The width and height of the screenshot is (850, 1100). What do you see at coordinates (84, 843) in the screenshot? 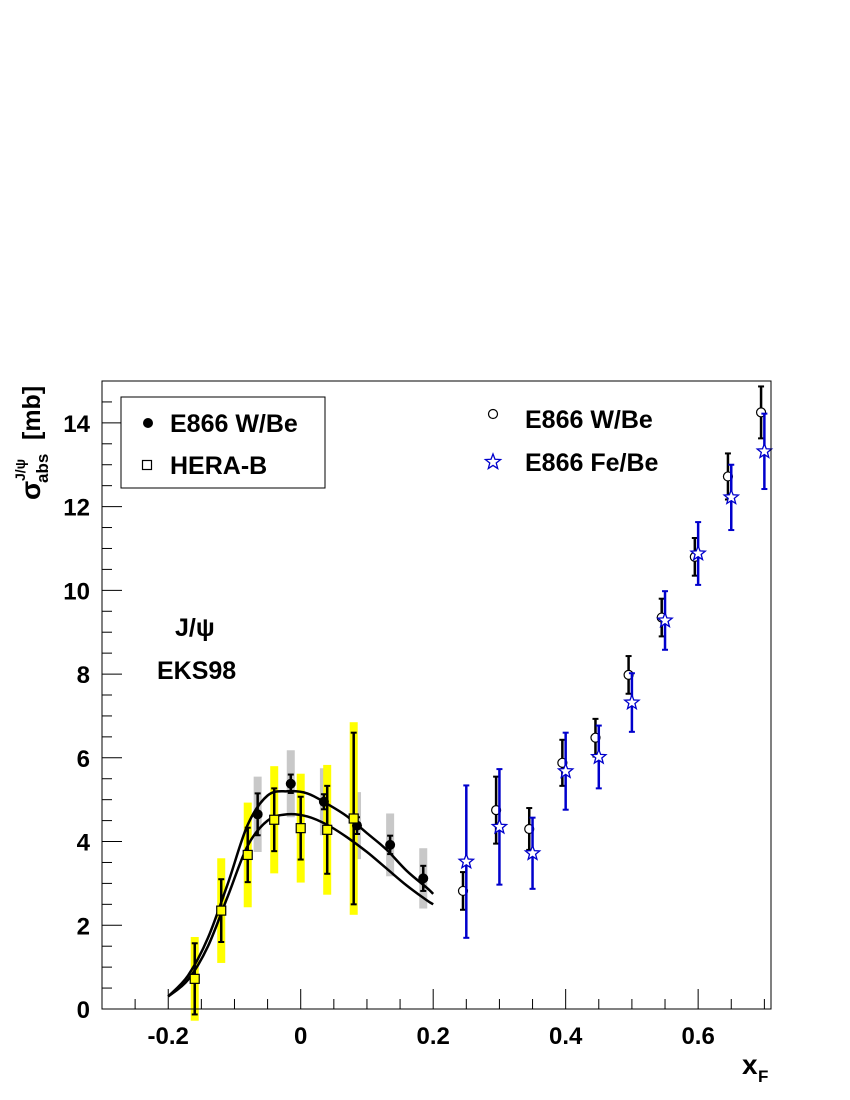
I see `y-tick-label: 4` at bounding box center [84, 843].